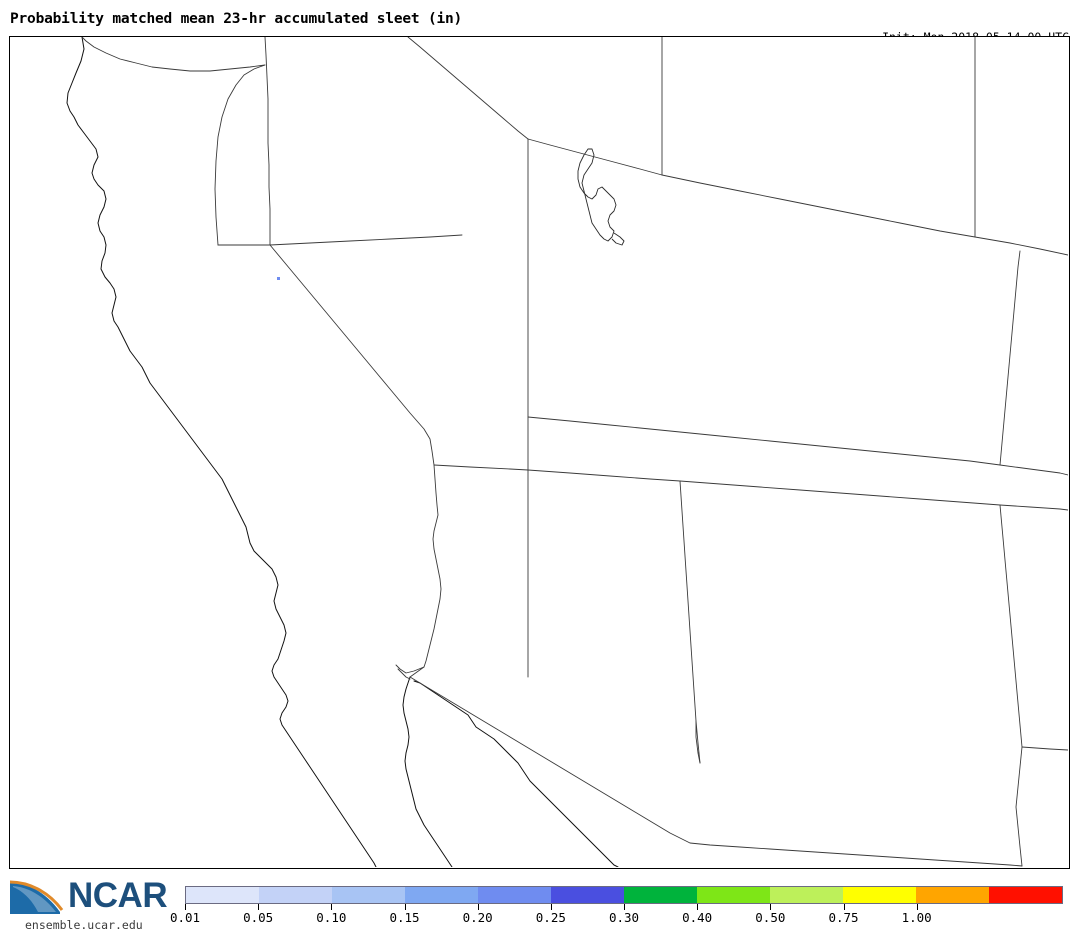 The image size is (1080, 936). Describe the element at coordinates (698, 742) in the screenshot. I see `border-sonora-chihuahua` at that location.